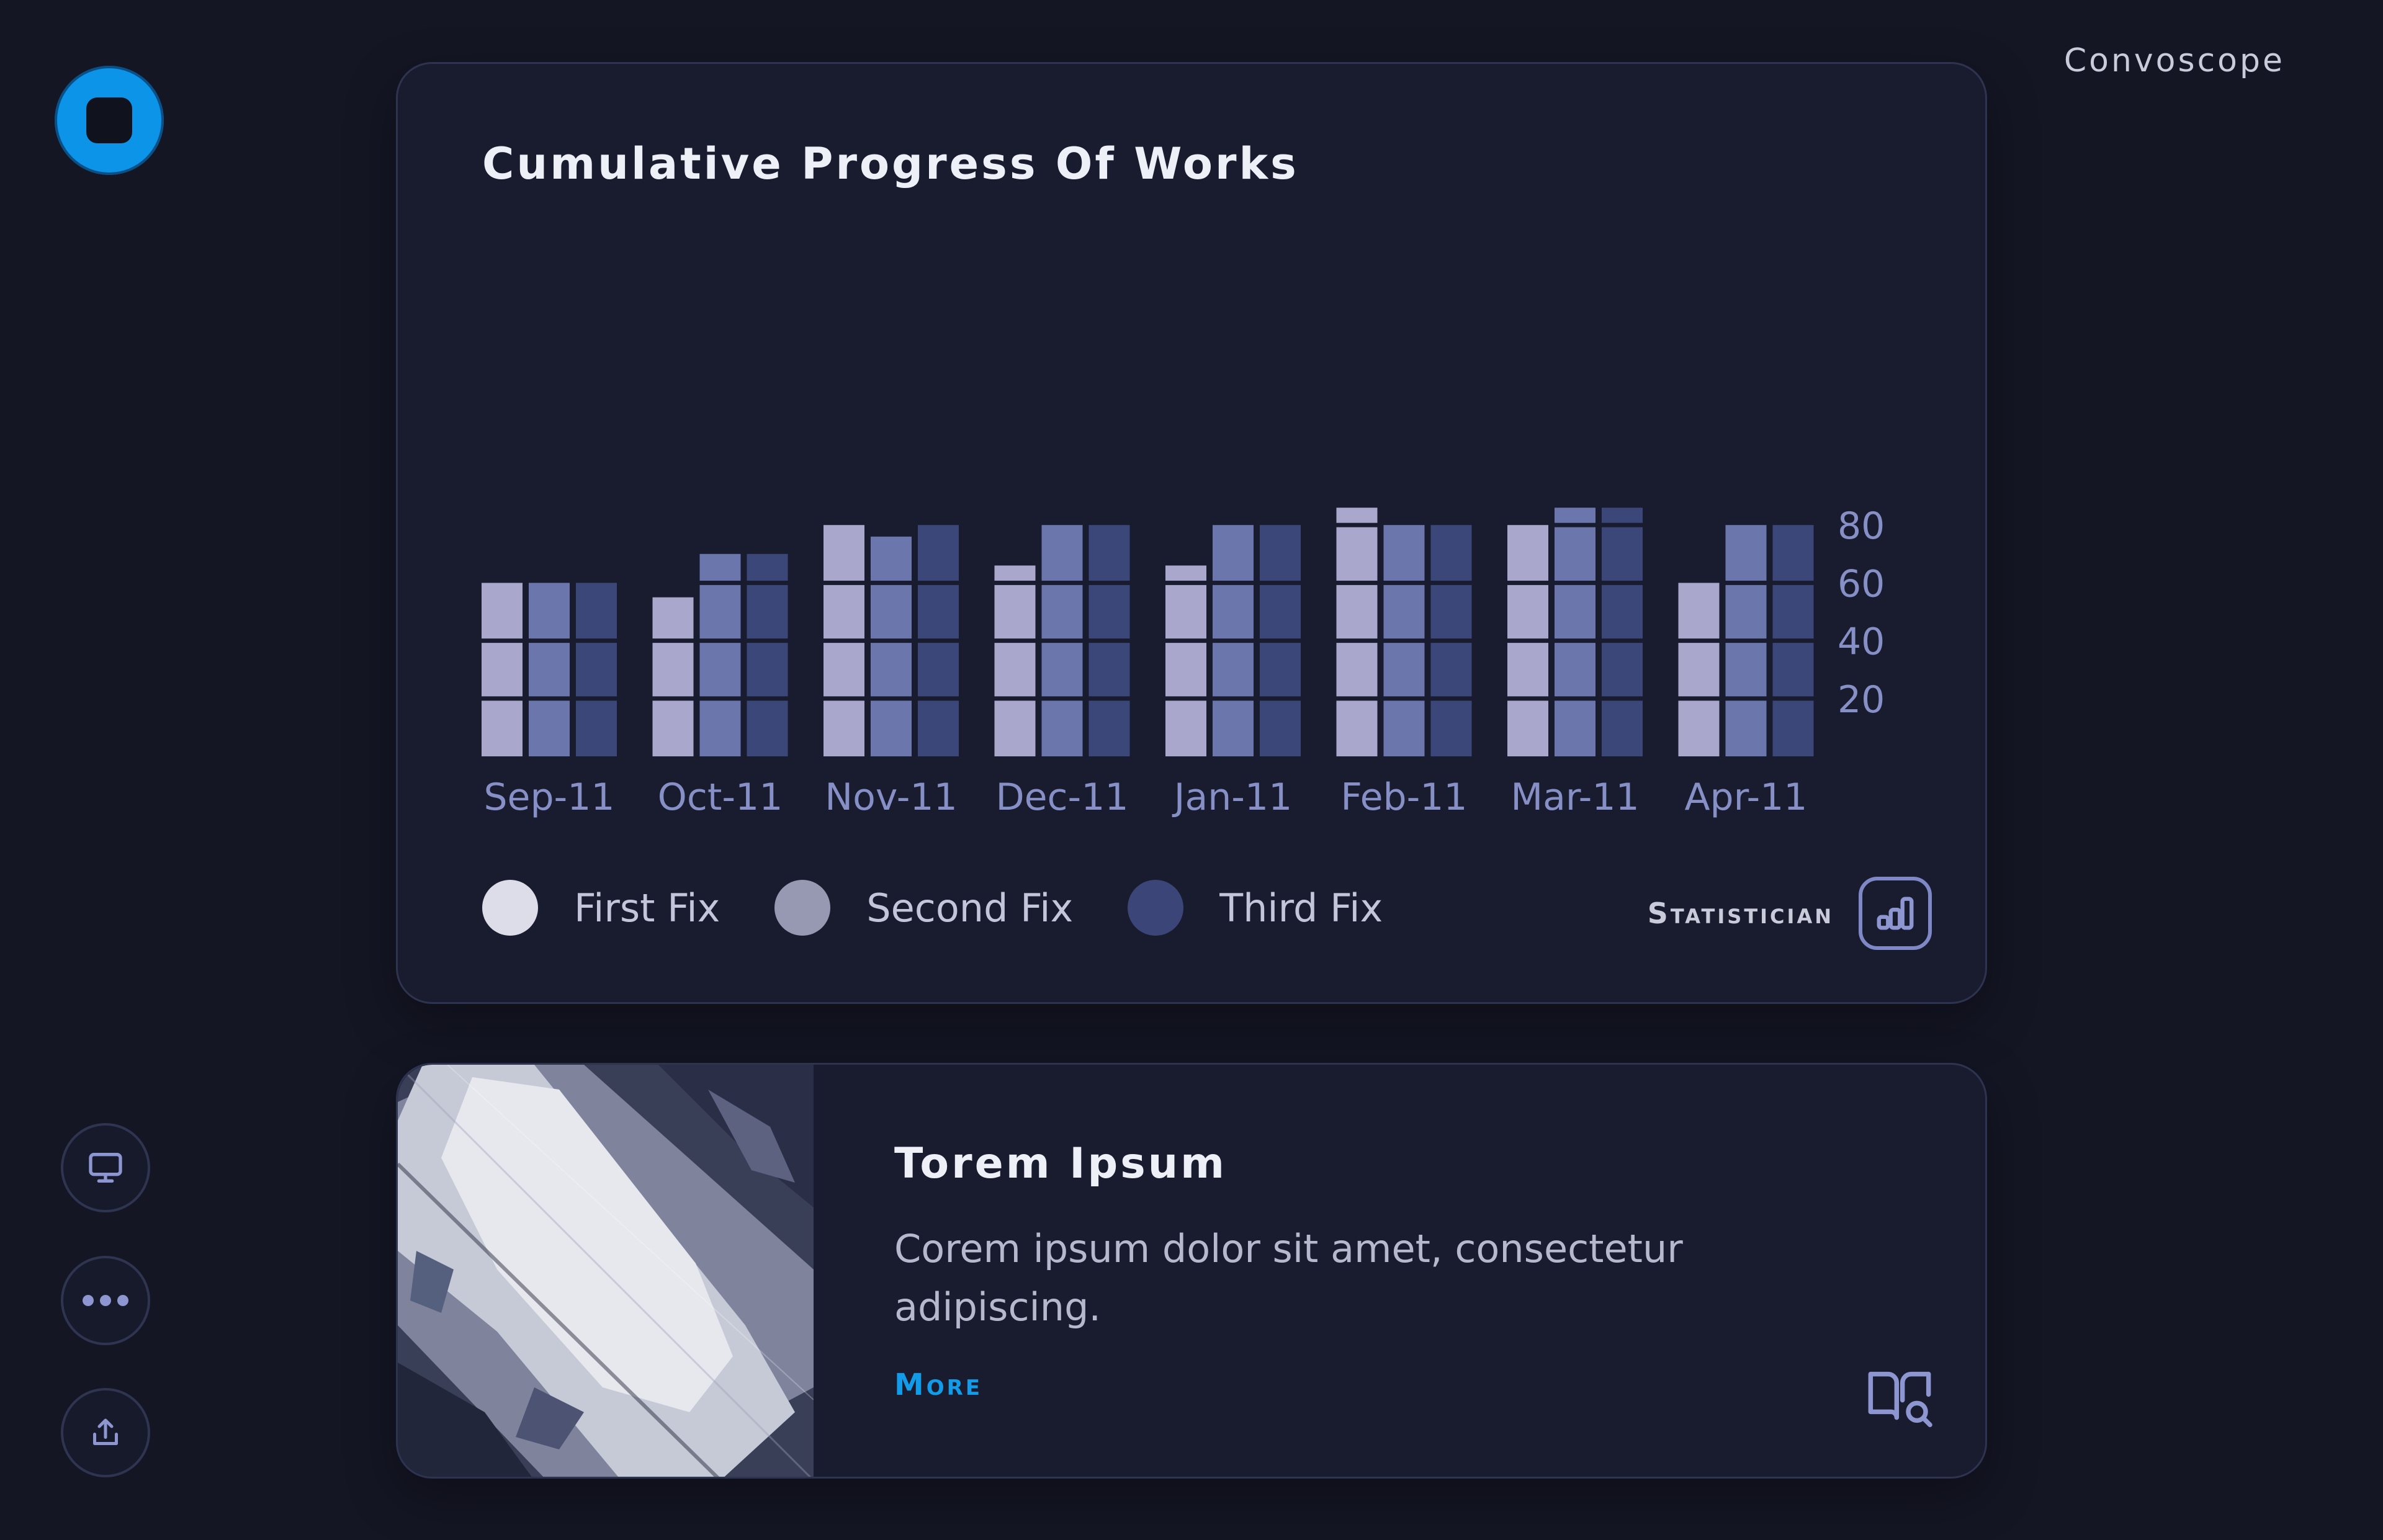 The height and width of the screenshot is (1540, 2383). I want to click on monitor-button, so click(105, 1167).